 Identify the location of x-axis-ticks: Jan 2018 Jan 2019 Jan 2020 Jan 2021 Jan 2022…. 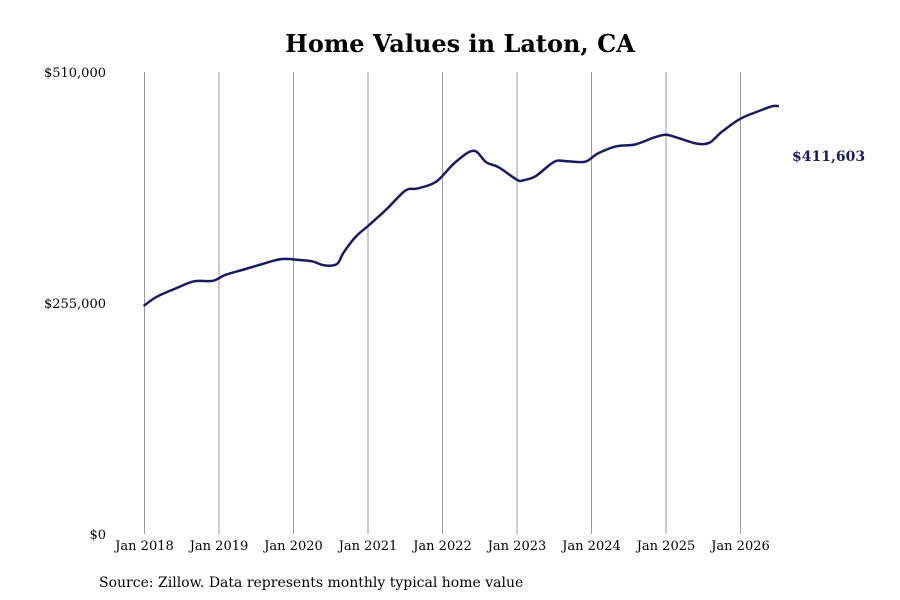
(441, 546).